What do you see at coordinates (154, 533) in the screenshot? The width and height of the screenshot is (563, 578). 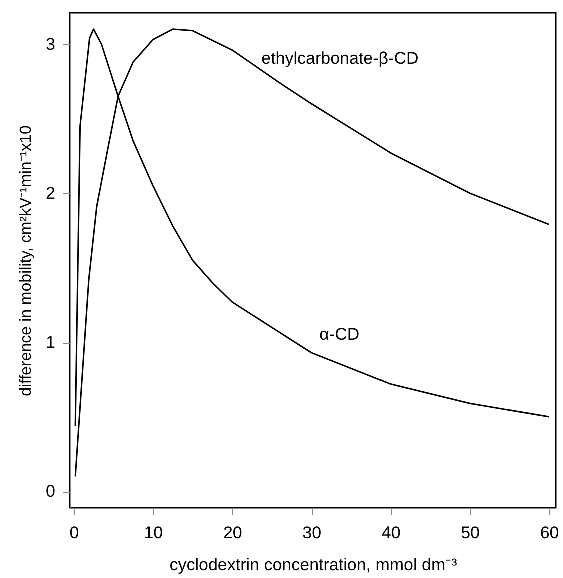 I see `x-tick-label: 10` at bounding box center [154, 533].